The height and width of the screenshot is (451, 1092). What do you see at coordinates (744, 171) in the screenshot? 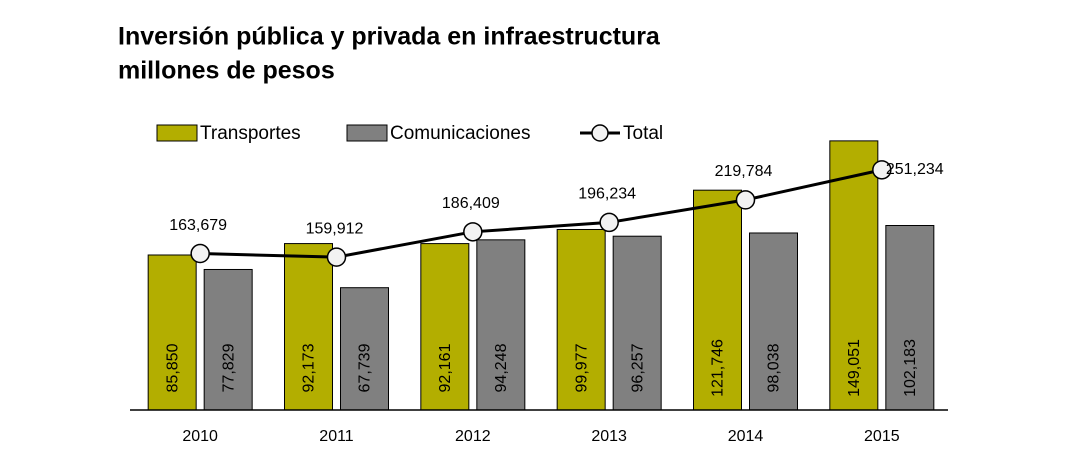
I see `value-label: 219,784` at bounding box center [744, 171].